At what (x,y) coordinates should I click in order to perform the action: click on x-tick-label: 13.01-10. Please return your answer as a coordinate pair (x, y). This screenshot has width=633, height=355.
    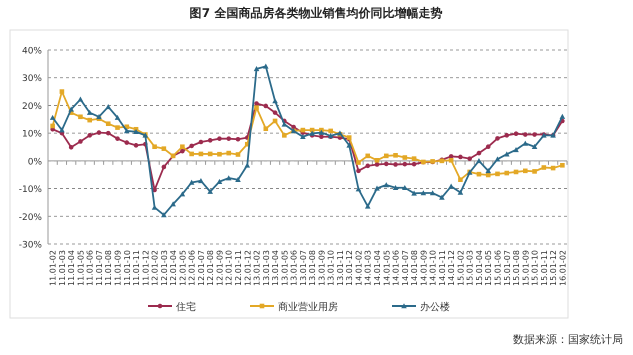
    Looking at the image, I should click on (331, 268).